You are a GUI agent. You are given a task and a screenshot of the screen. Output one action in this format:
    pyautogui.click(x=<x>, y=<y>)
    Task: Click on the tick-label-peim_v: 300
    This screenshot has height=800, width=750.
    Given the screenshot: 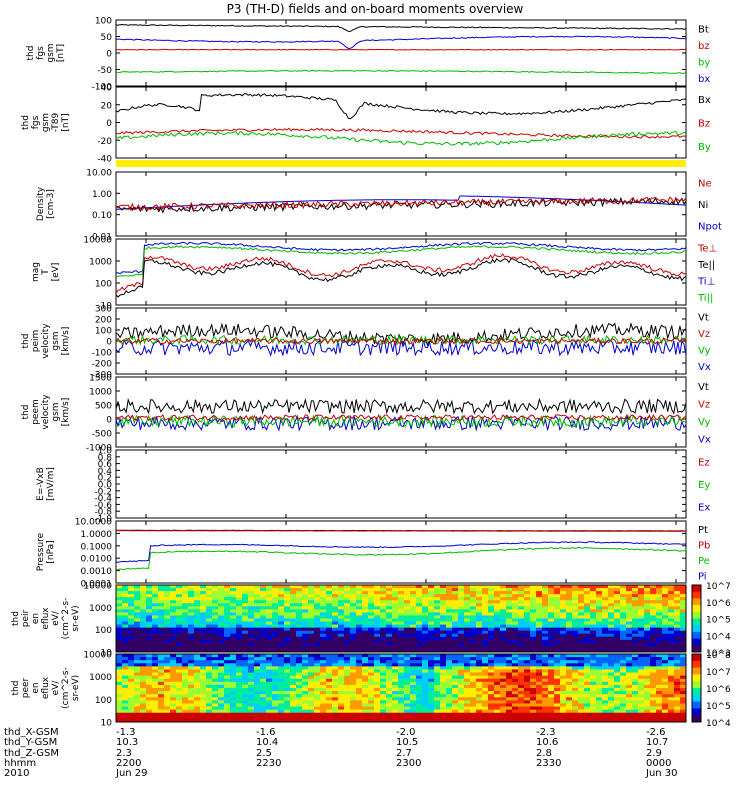 What is the action you would take?
    pyautogui.click(x=103, y=310)
    